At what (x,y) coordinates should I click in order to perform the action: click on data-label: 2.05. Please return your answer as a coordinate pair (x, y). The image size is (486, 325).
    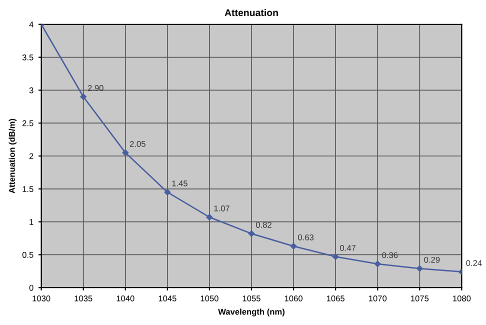
    Looking at the image, I should click on (138, 143).